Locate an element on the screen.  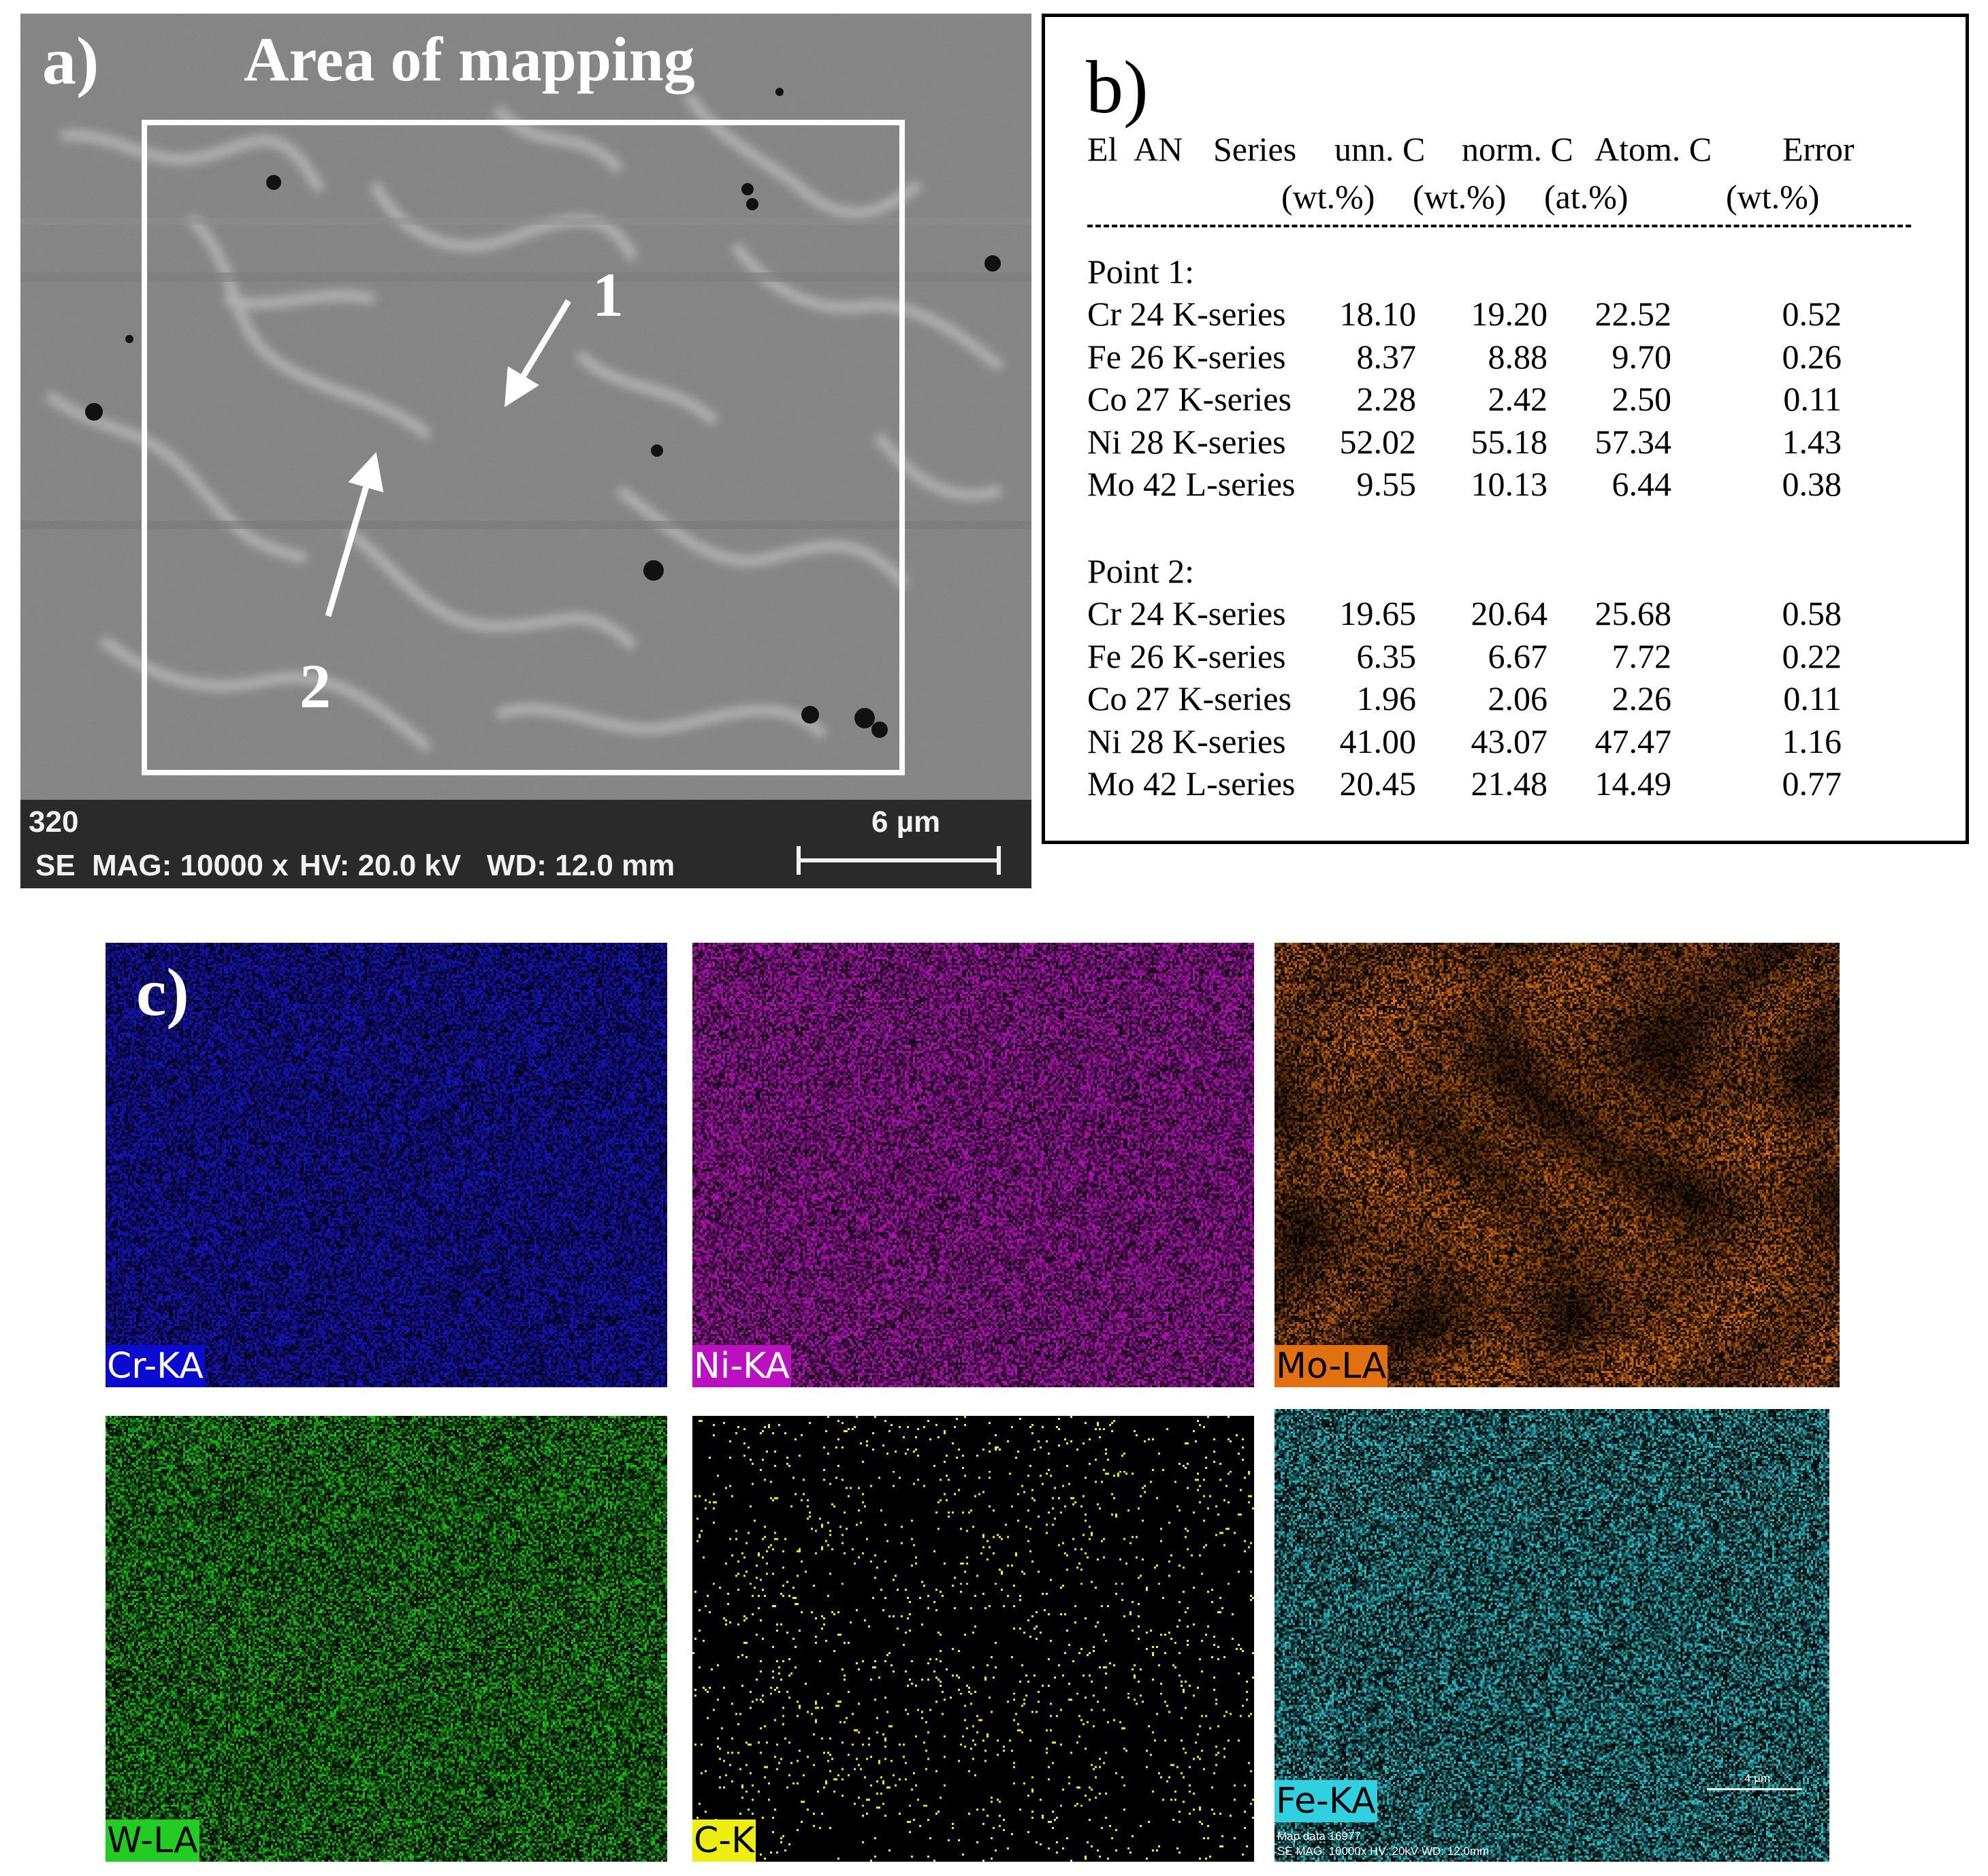
element-map-w-la: W-LA is located at coordinates (387, 1639).